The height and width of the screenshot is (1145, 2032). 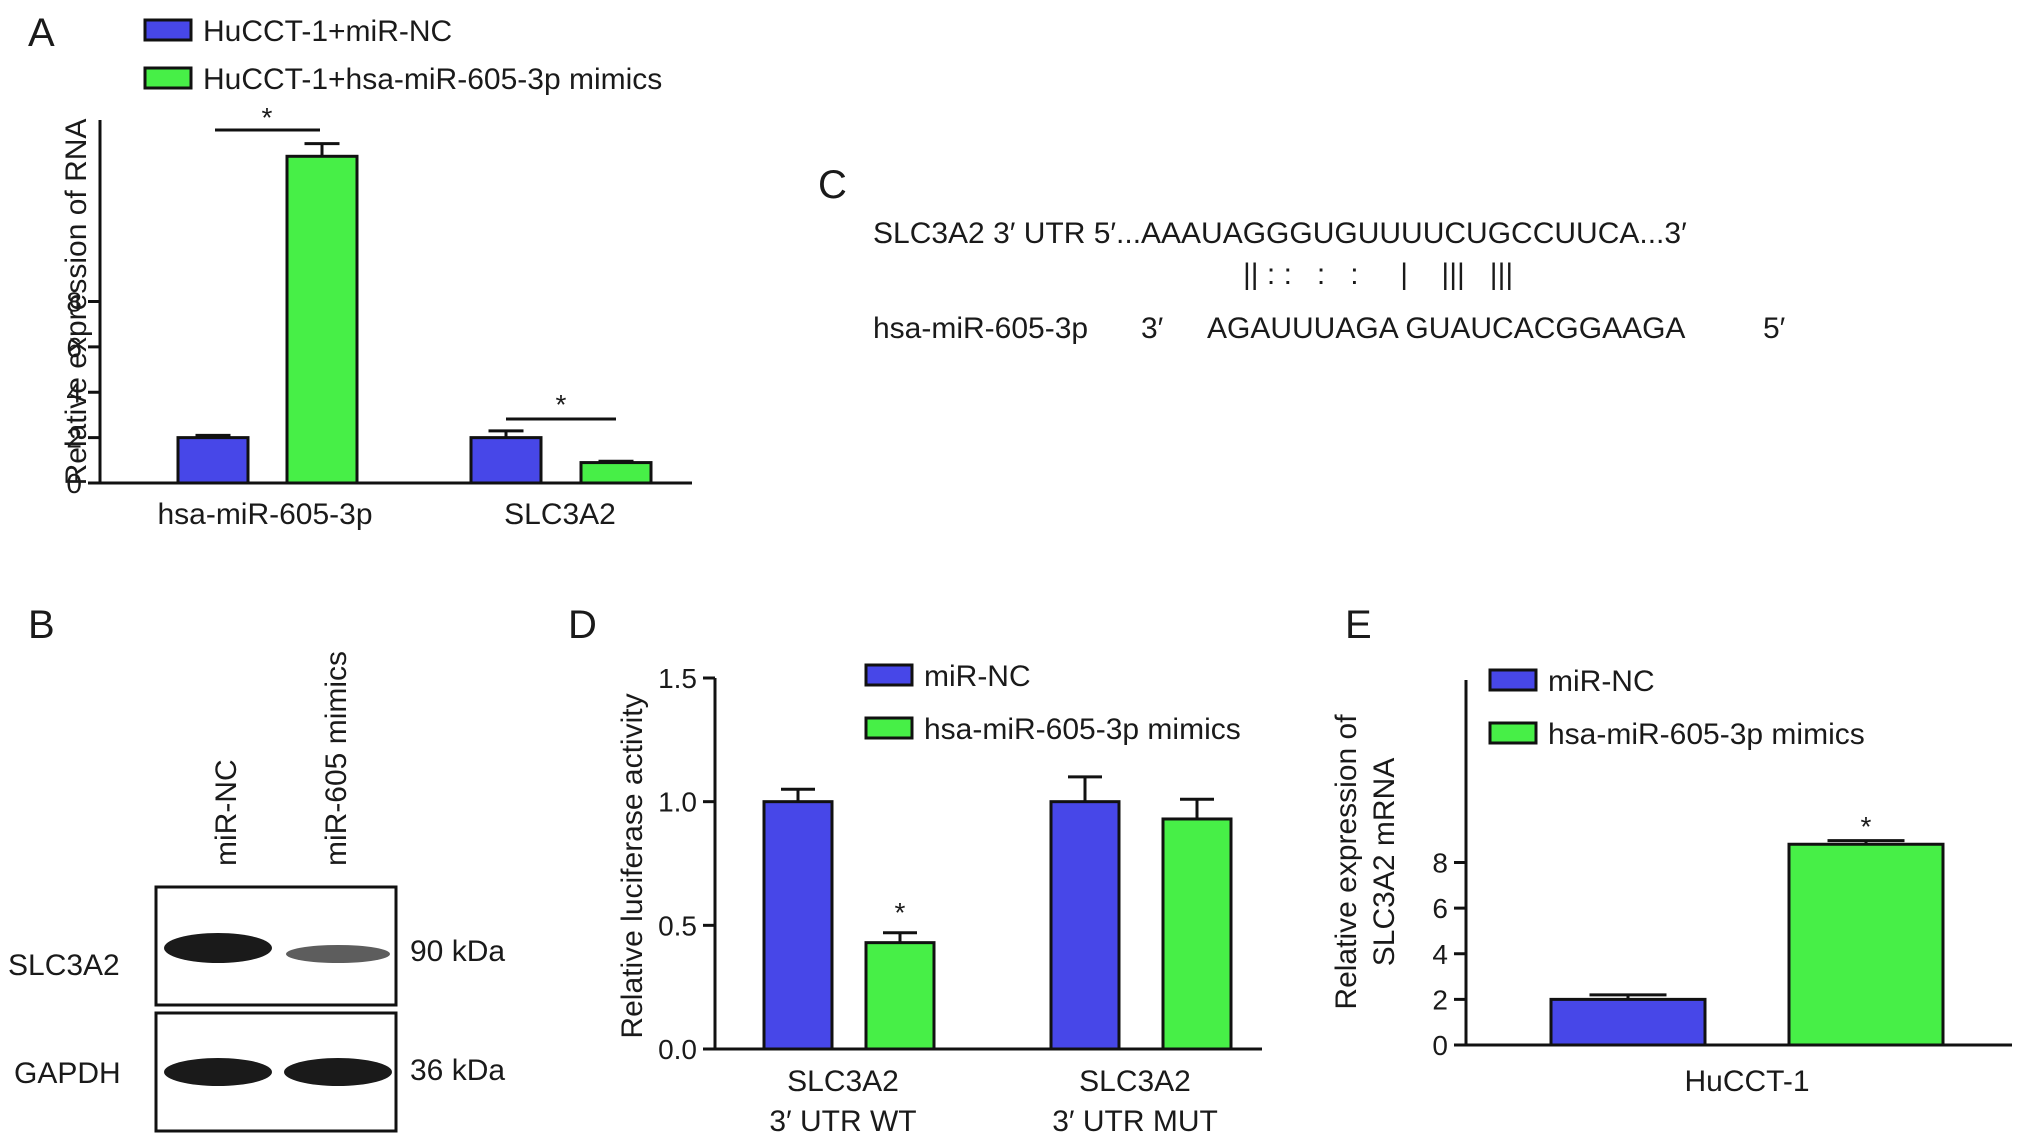 I want to click on y-axis-label: Relative expression of RNA, so click(x=76, y=302).